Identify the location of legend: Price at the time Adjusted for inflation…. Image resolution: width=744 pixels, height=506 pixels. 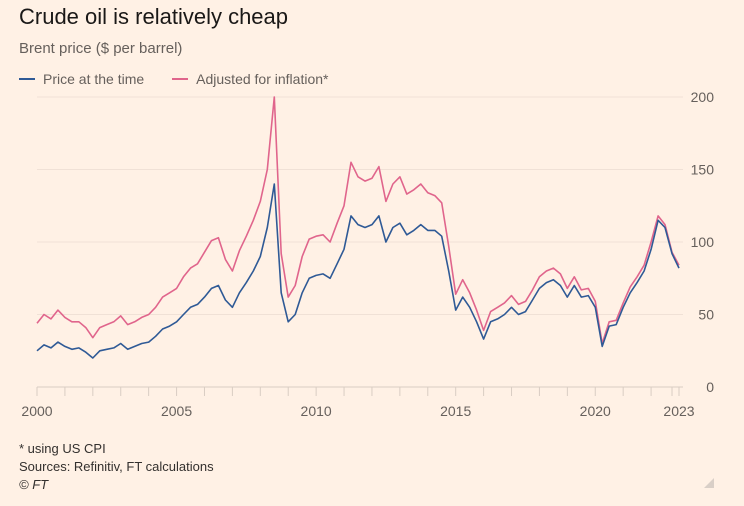
(187, 79).